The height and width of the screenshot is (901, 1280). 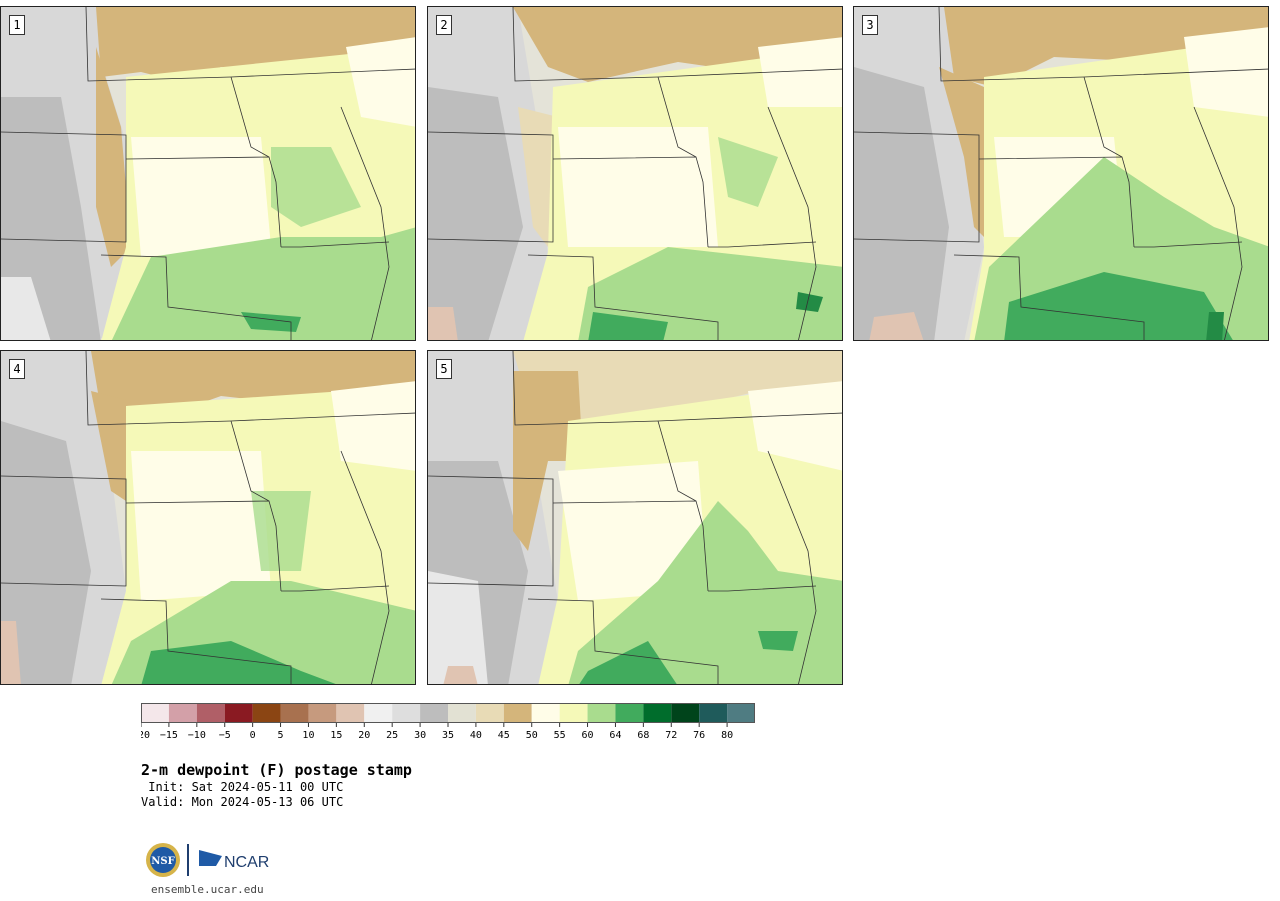 What do you see at coordinates (699, 735) in the screenshot?
I see `colorbar-tick-label: 76` at bounding box center [699, 735].